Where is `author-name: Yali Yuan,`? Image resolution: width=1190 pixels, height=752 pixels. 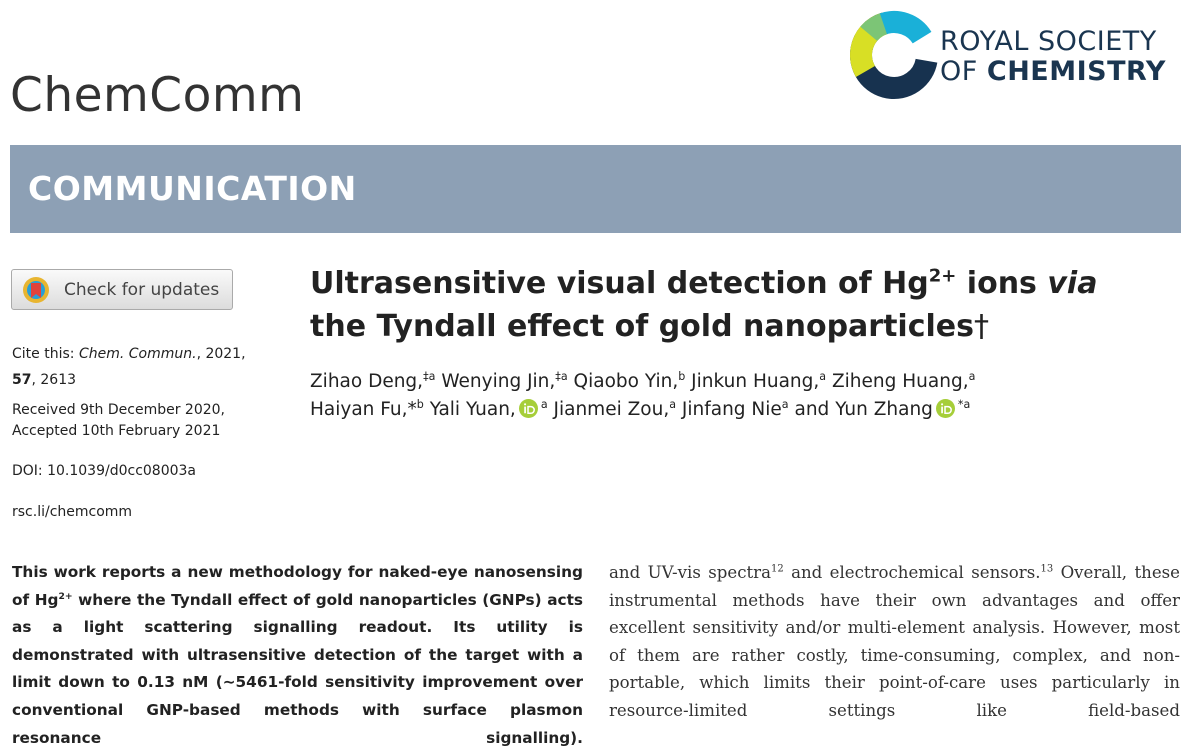 author-name: Yali Yuan, is located at coordinates (472, 409).